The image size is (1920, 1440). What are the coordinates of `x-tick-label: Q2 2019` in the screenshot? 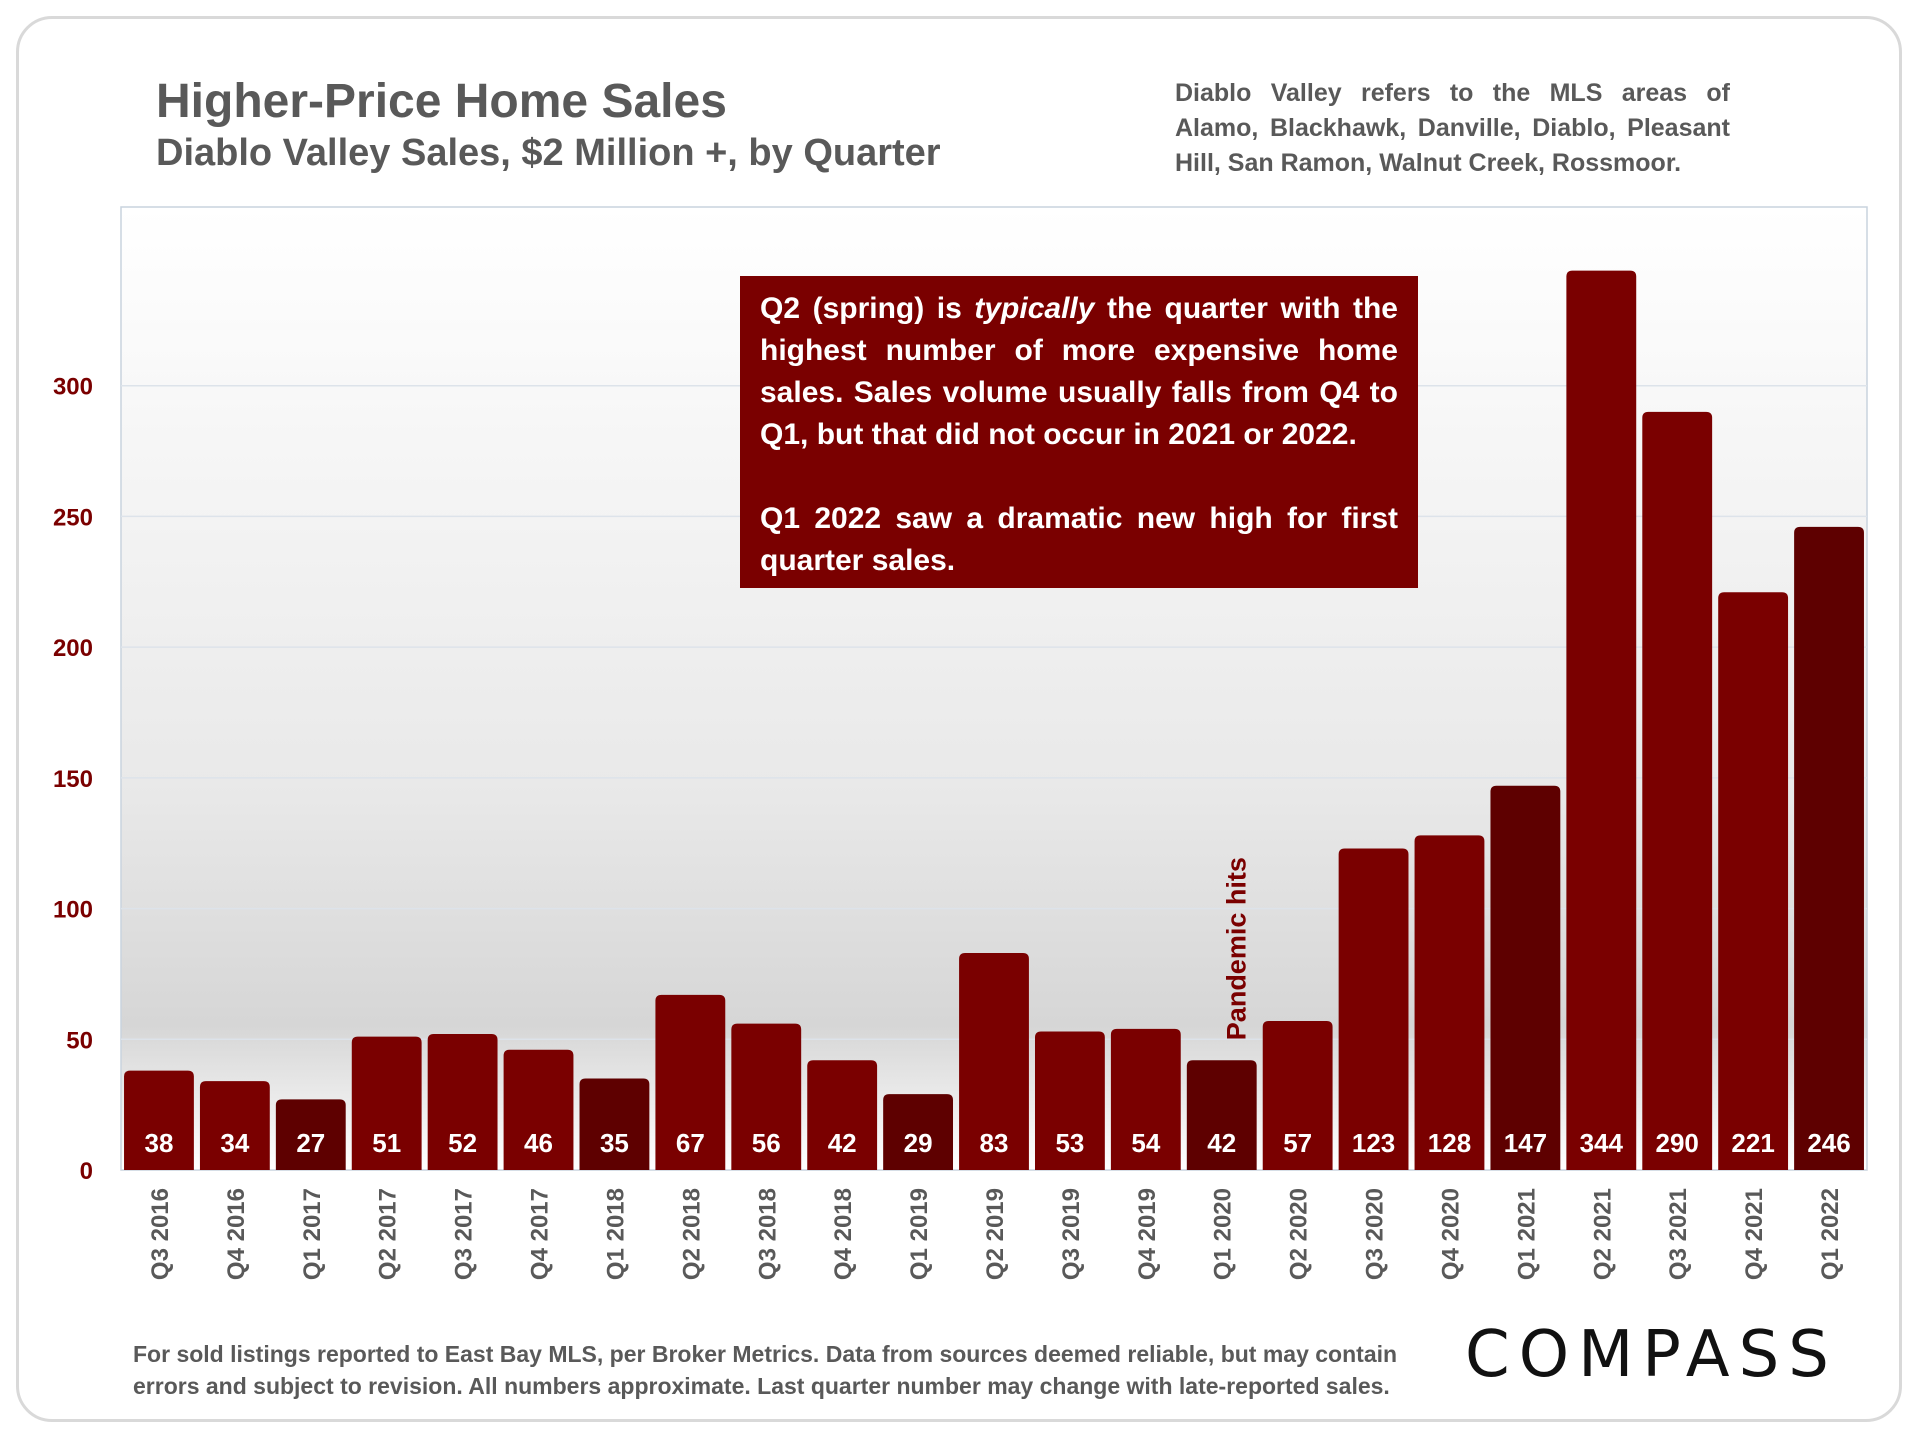 It's located at (995, 1234).